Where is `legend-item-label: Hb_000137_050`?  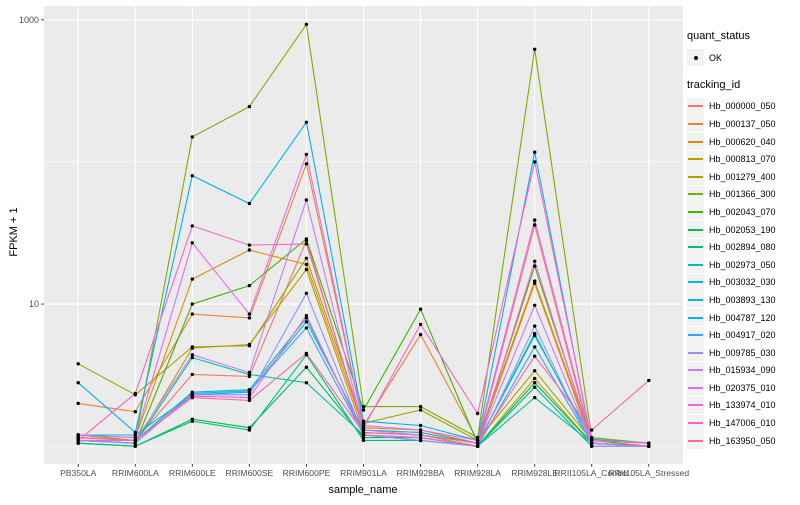 legend-item-label: Hb_000137_050 is located at coordinates (742, 123).